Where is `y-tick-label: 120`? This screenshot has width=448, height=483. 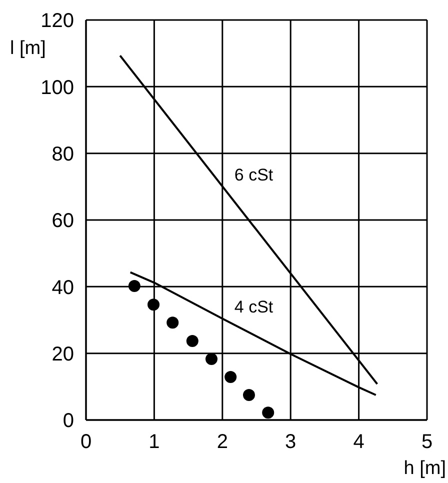
y-tick-label: 120 is located at coordinates (57, 21).